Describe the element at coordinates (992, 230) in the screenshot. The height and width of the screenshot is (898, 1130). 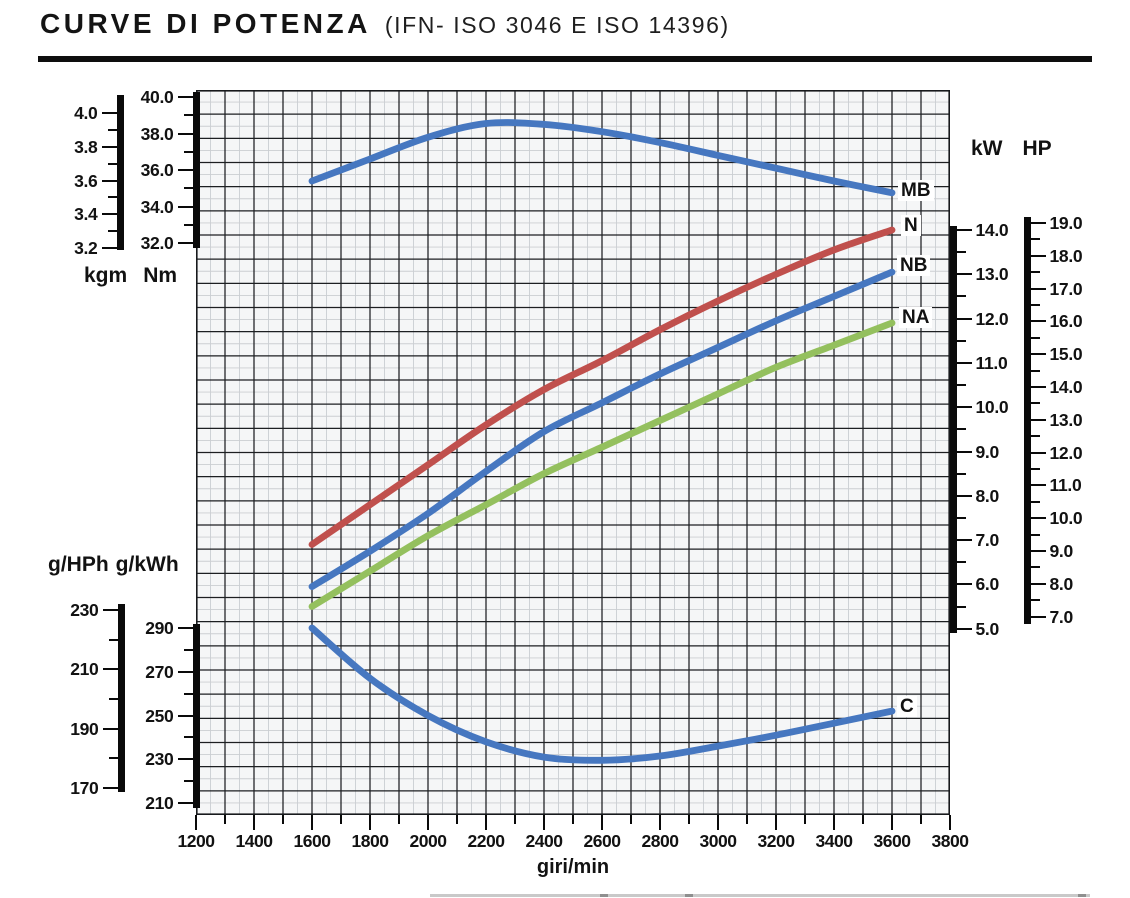
I see `axes-power-kw-tick-label: 14.0` at that location.